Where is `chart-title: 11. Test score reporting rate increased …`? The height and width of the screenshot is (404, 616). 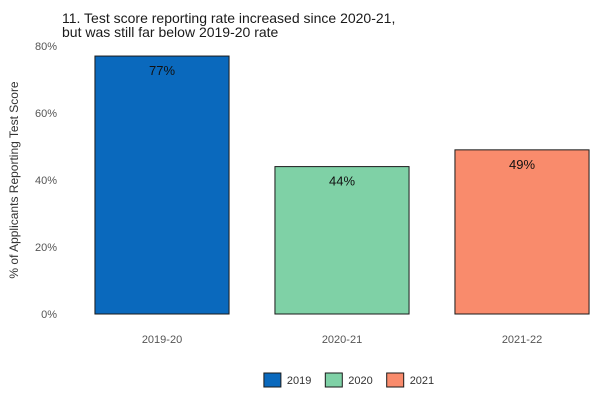
chart-title: 11. Test score reporting rate increased … is located at coordinates (228, 25).